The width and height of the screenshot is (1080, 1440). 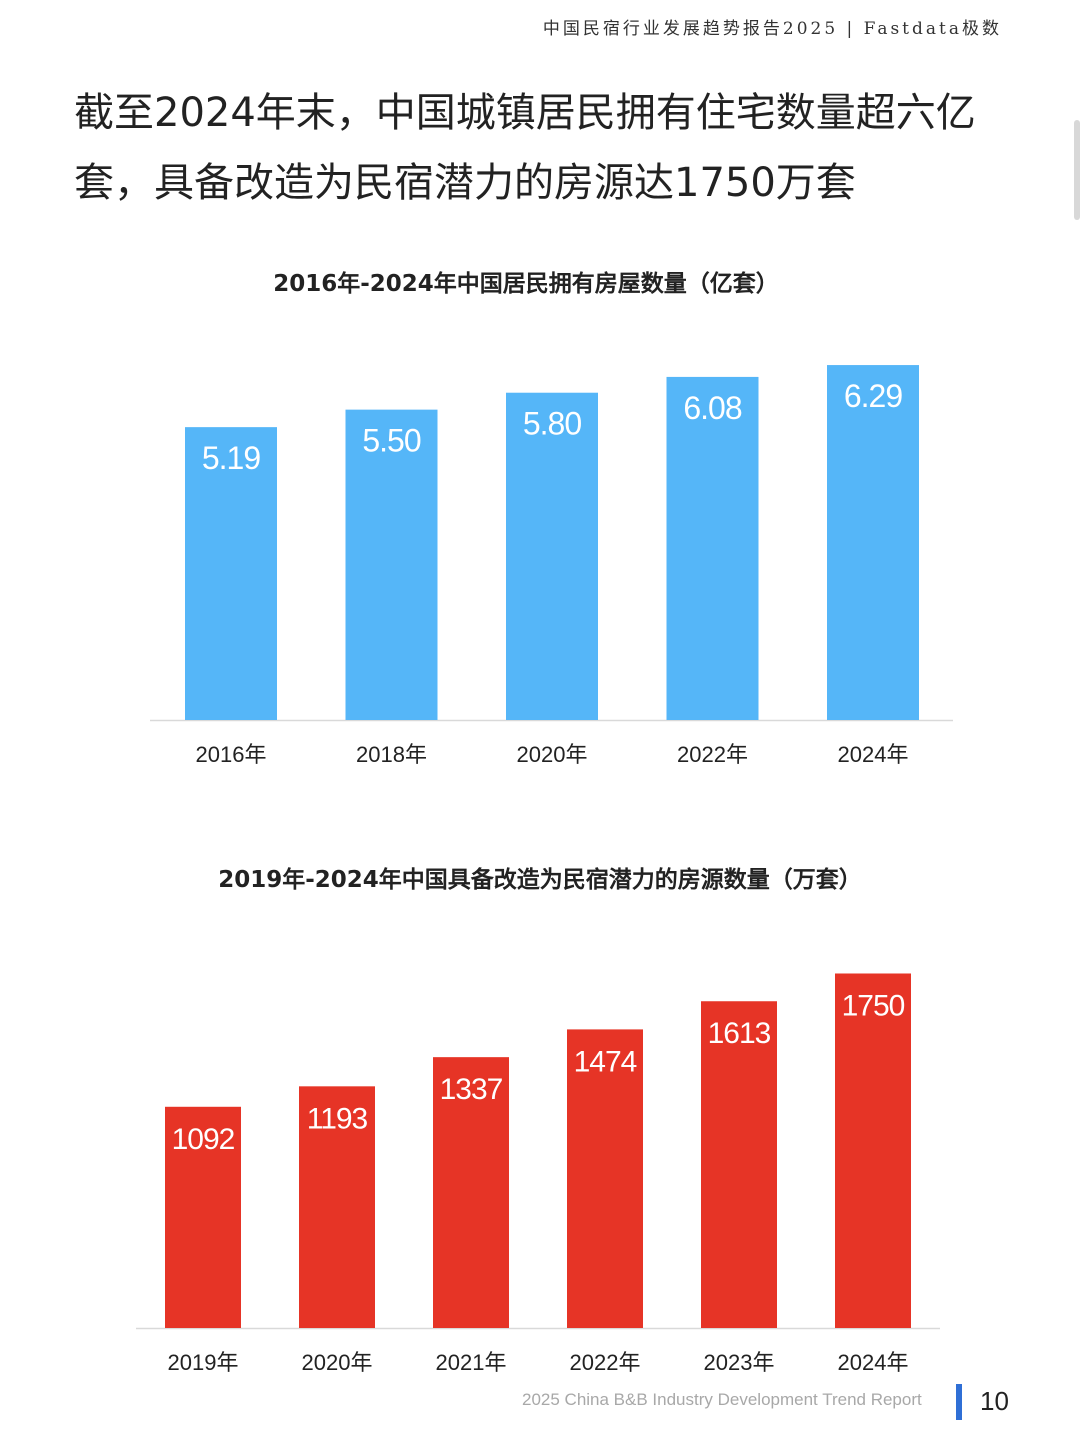 I want to click on x-tick-label: 2018年, so click(x=391, y=754).